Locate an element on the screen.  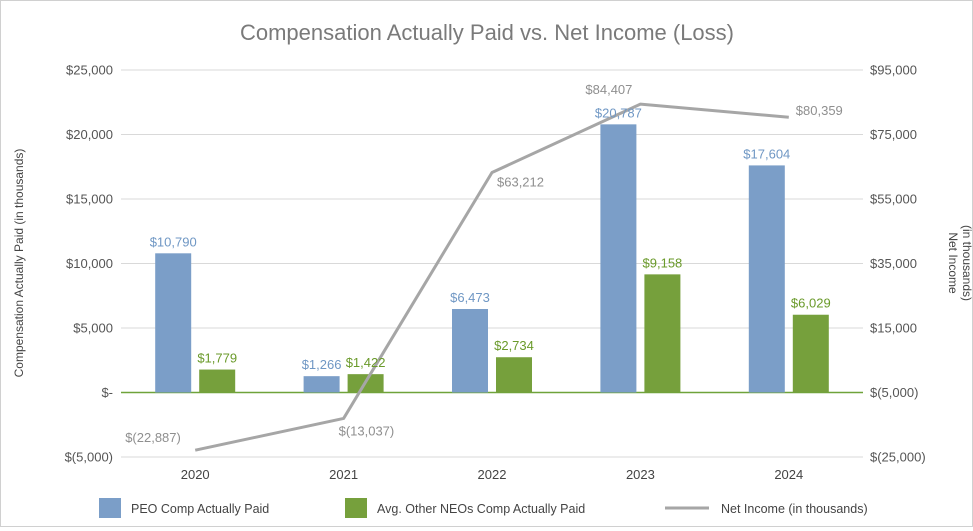
net-income-data-label: $(13,037) is located at coordinates (367, 430).